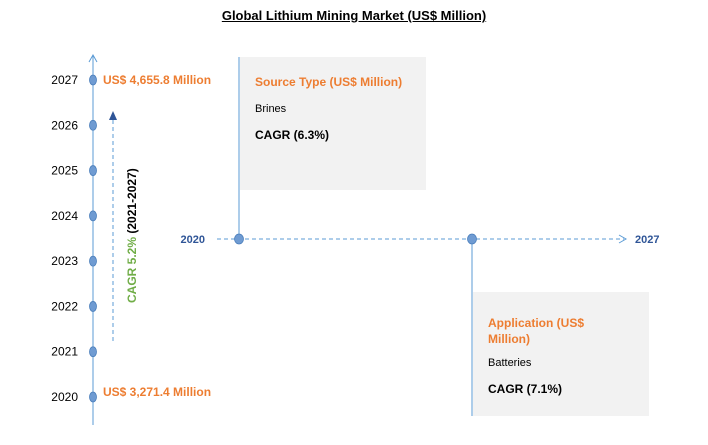 This screenshot has height=445, width=708. What do you see at coordinates (239, 239) in the screenshot?
I see `horizontal-marker-start` at bounding box center [239, 239].